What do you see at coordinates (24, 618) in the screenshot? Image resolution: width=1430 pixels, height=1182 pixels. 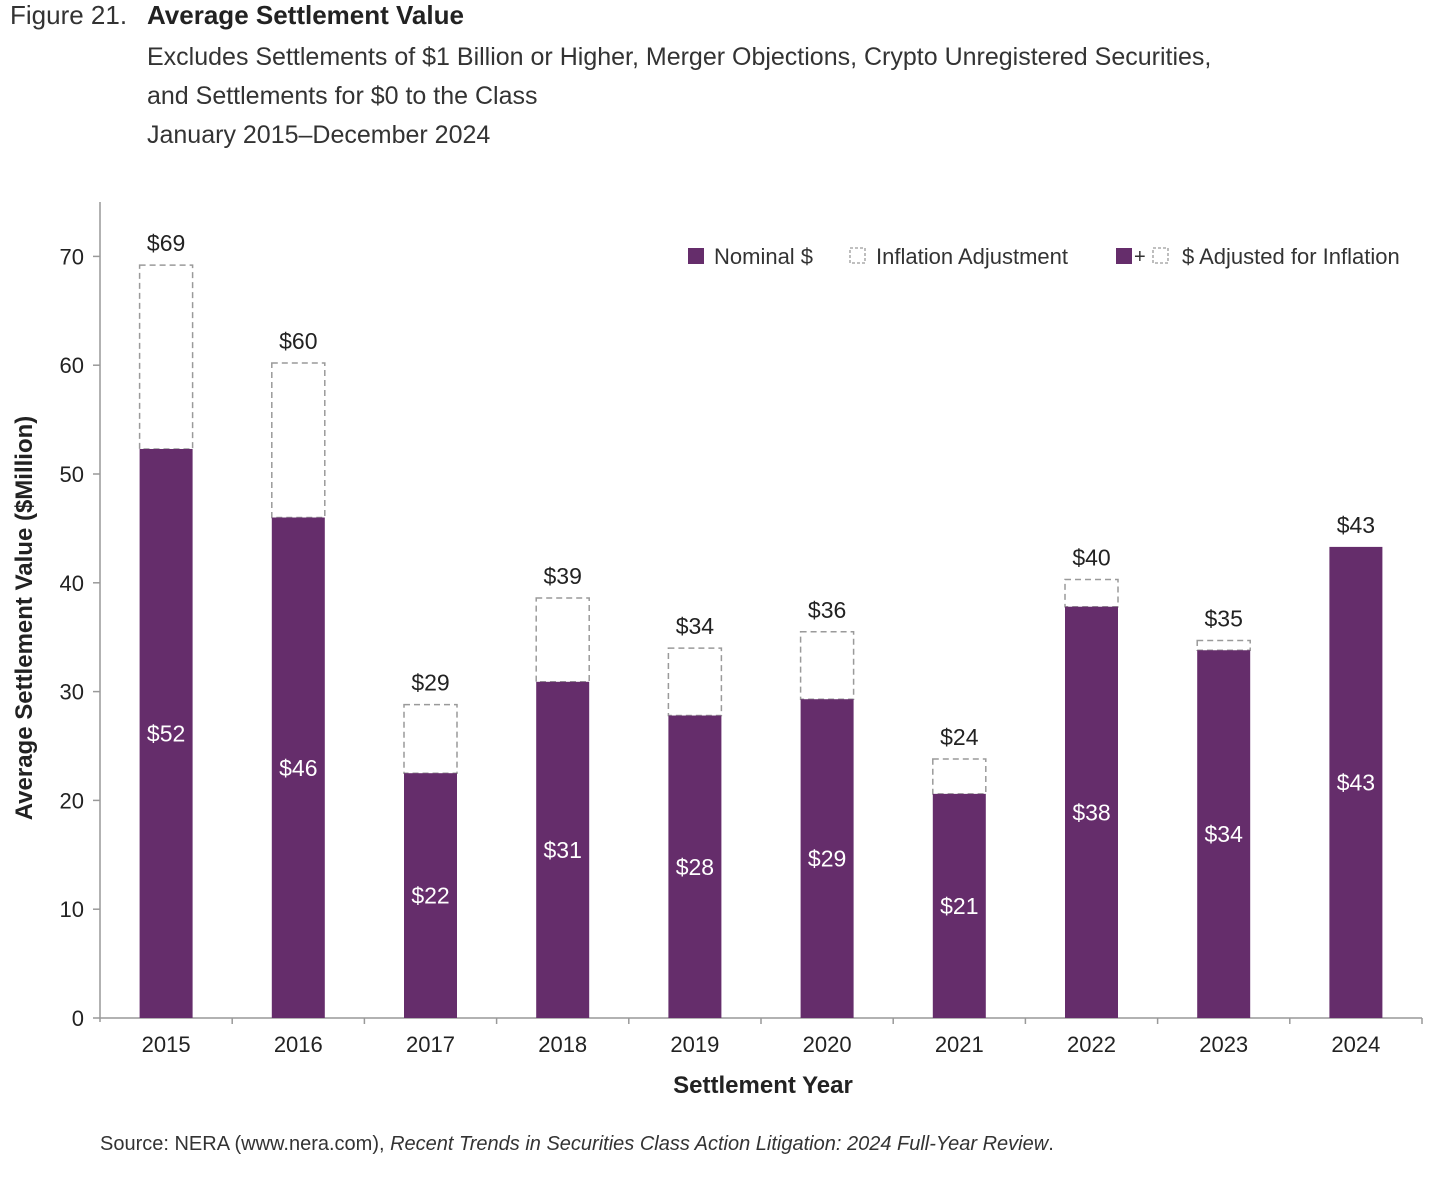 I see `y-axis-title: Average Settlement Value ($Million)` at bounding box center [24, 618].